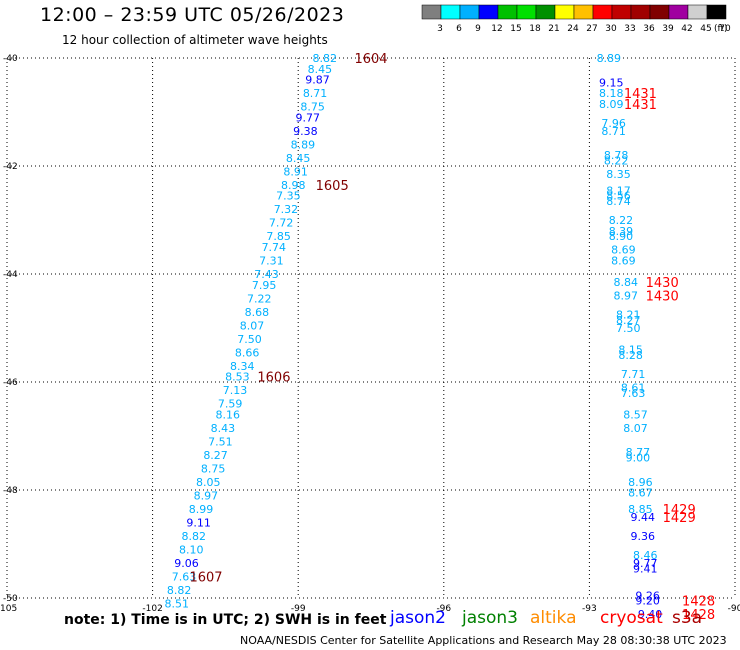 This screenshot has height=650, width=740. I want to click on pass-time-label: 1431, so click(640, 94).